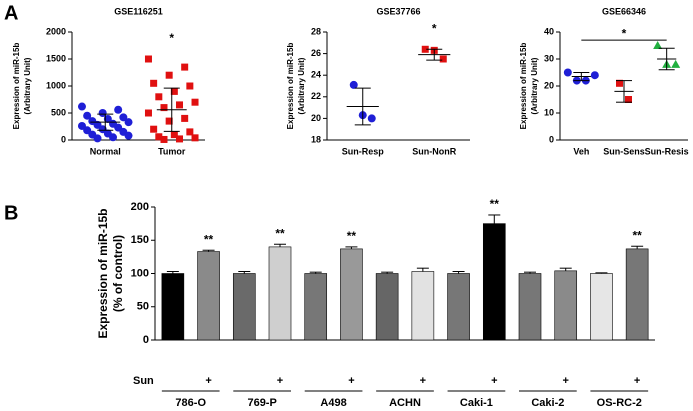 The height and width of the screenshot is (411, 693). Describe the element at coordinates (143, 307) in the screenshot. I see `y-tick-label: 50` at that location.